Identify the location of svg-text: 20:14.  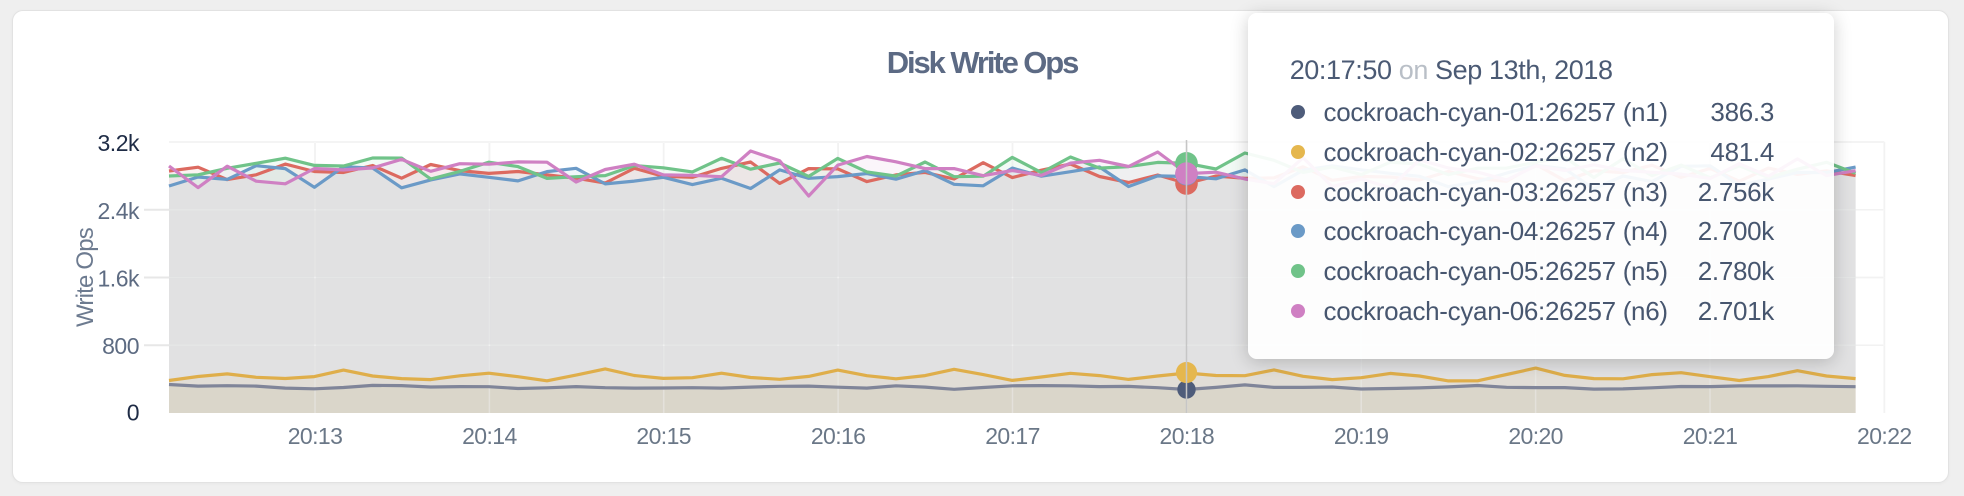
(489, 436).